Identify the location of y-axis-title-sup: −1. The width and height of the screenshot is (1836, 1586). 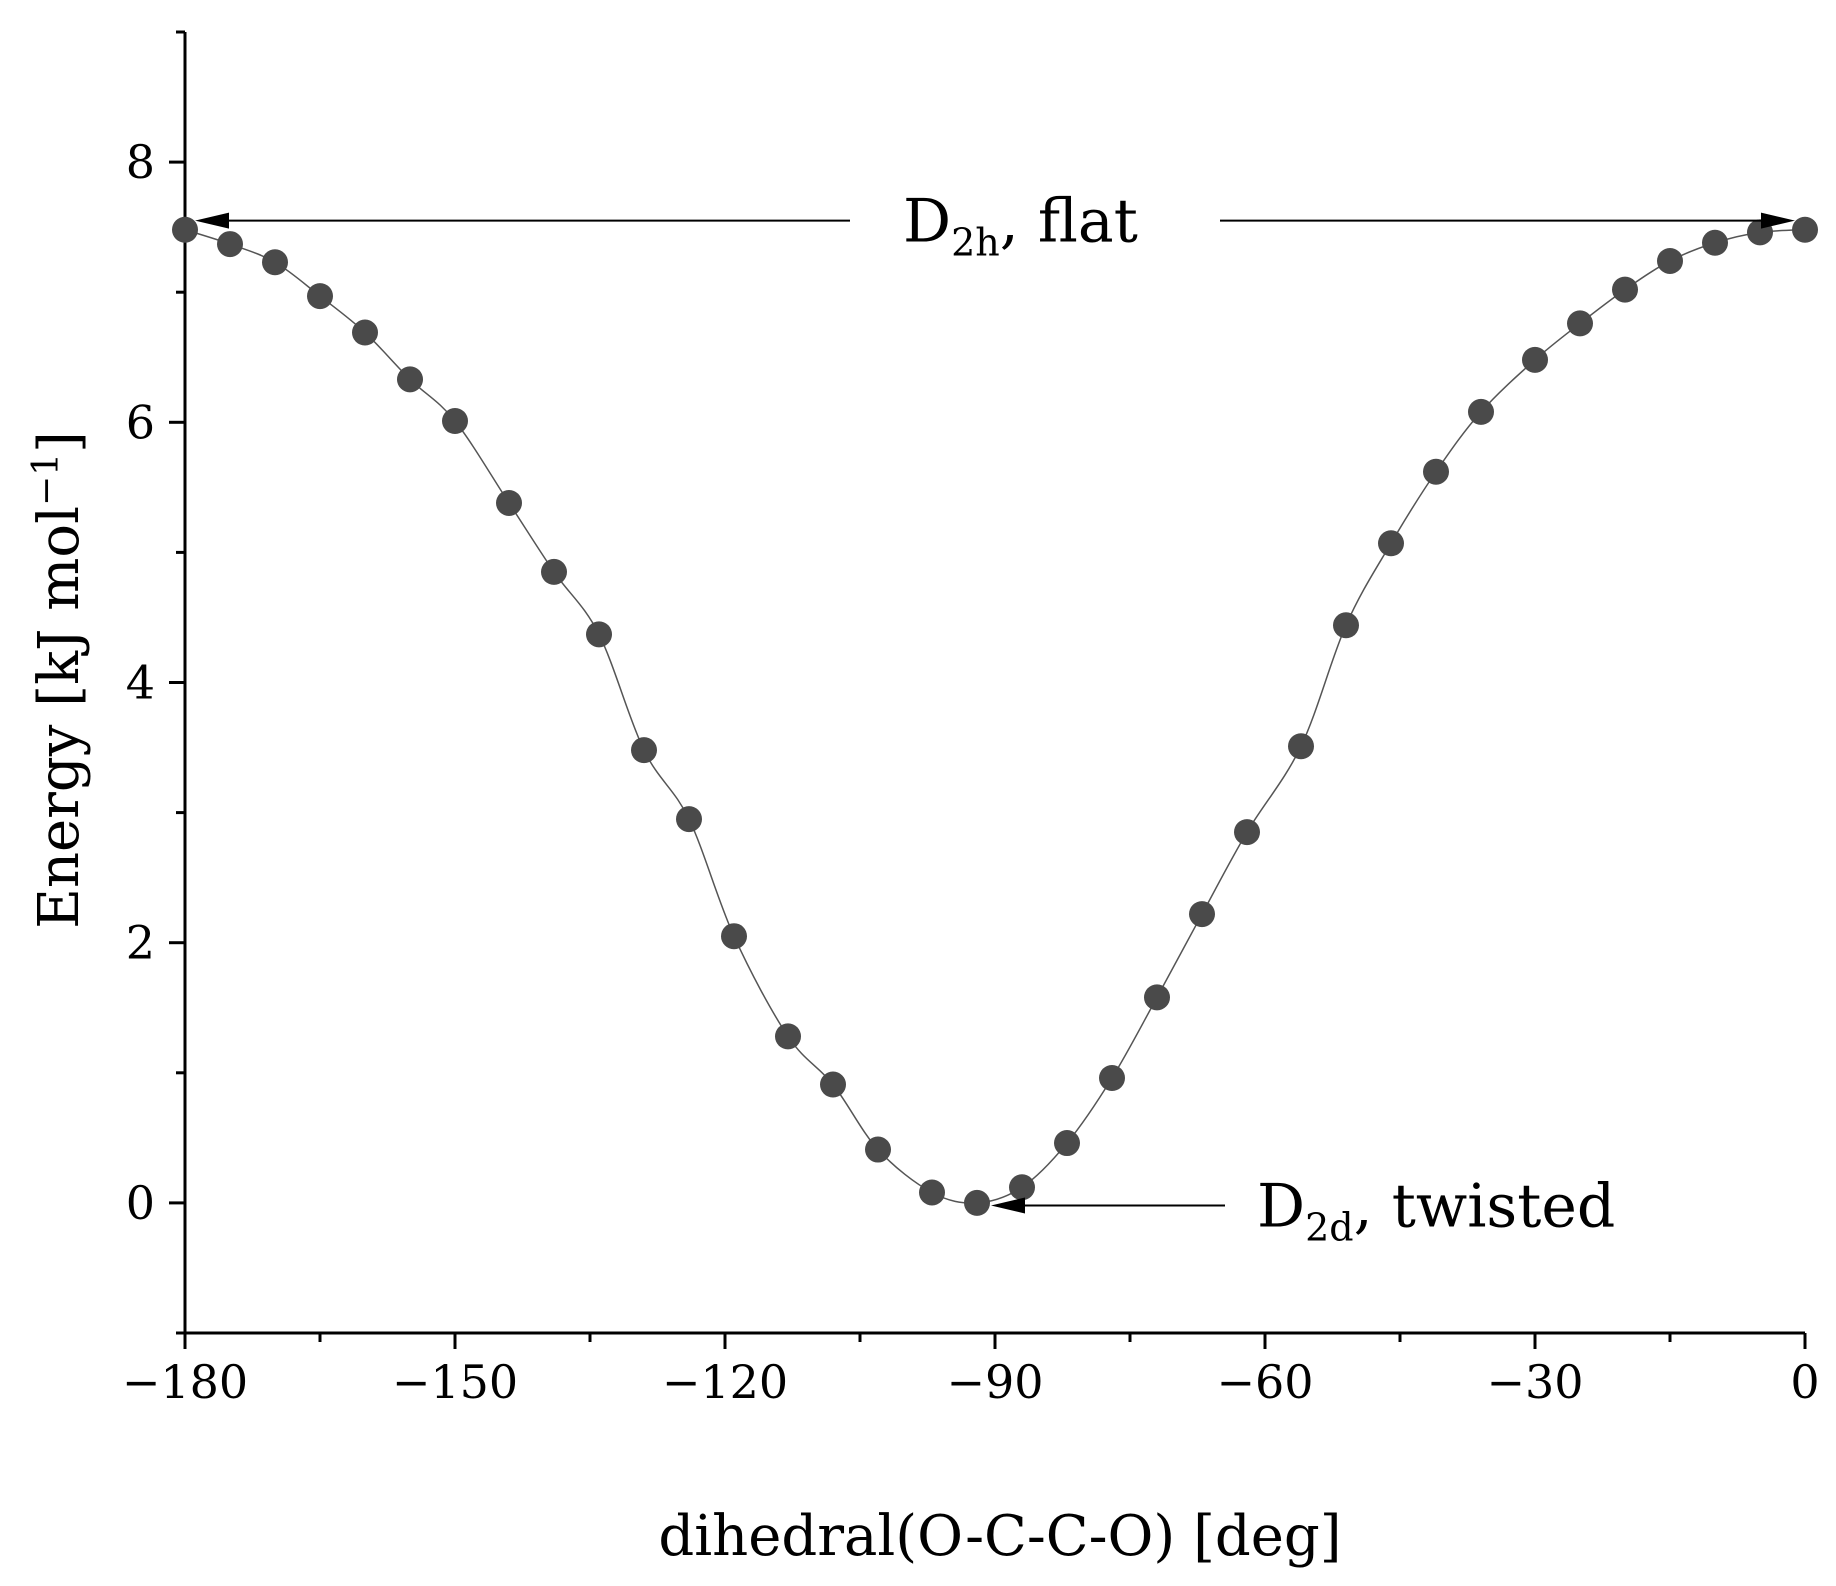
(46, 479).